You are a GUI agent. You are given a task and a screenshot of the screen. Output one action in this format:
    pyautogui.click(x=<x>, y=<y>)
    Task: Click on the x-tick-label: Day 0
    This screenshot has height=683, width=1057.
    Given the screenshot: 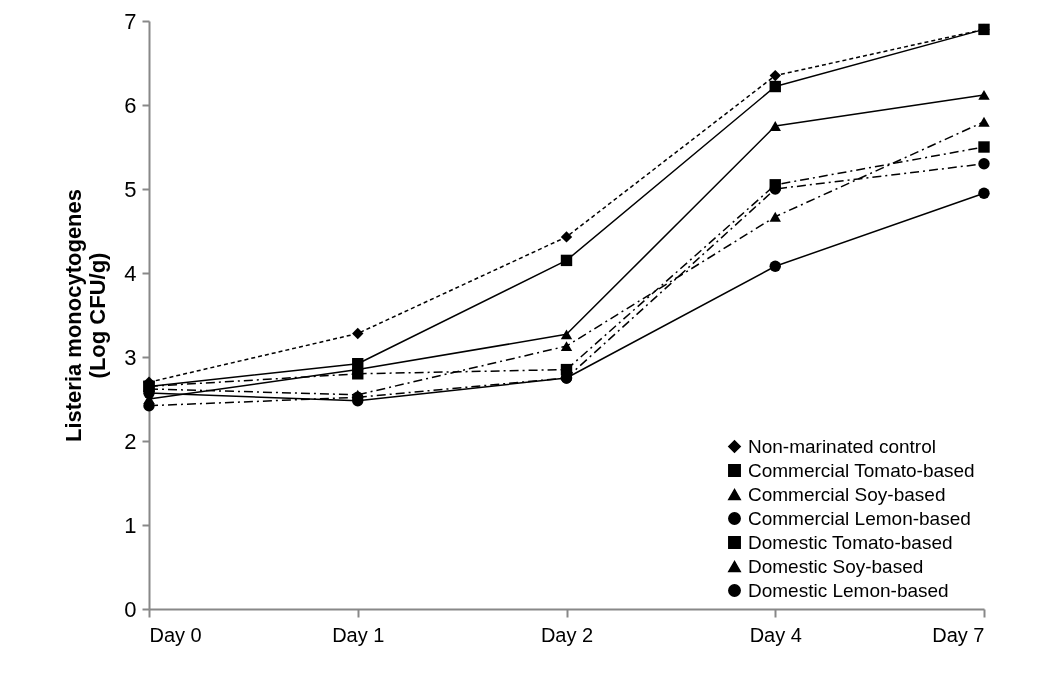 What is the action you would take?
    pyautogui.click(x=175, y=634)
    